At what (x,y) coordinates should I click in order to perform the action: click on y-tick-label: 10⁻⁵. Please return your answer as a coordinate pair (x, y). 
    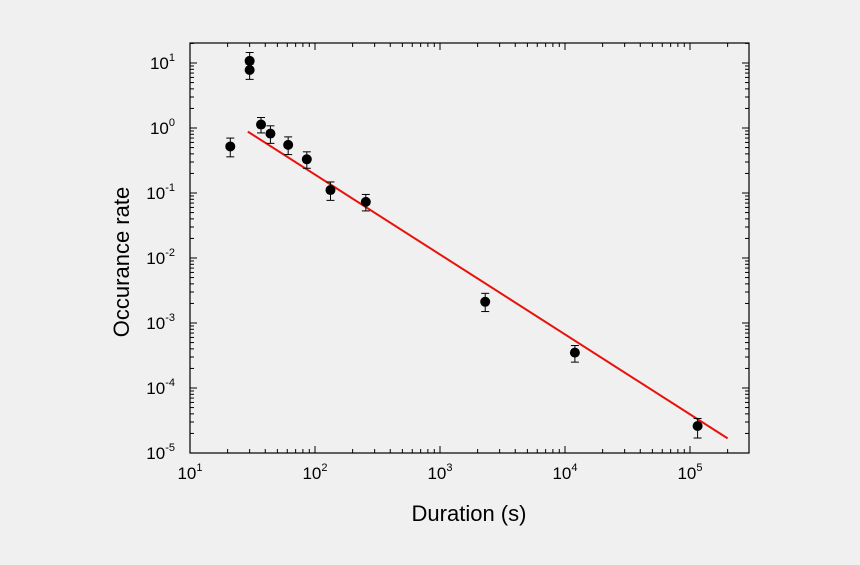
    Looking at the image, I should click on (160, 452).